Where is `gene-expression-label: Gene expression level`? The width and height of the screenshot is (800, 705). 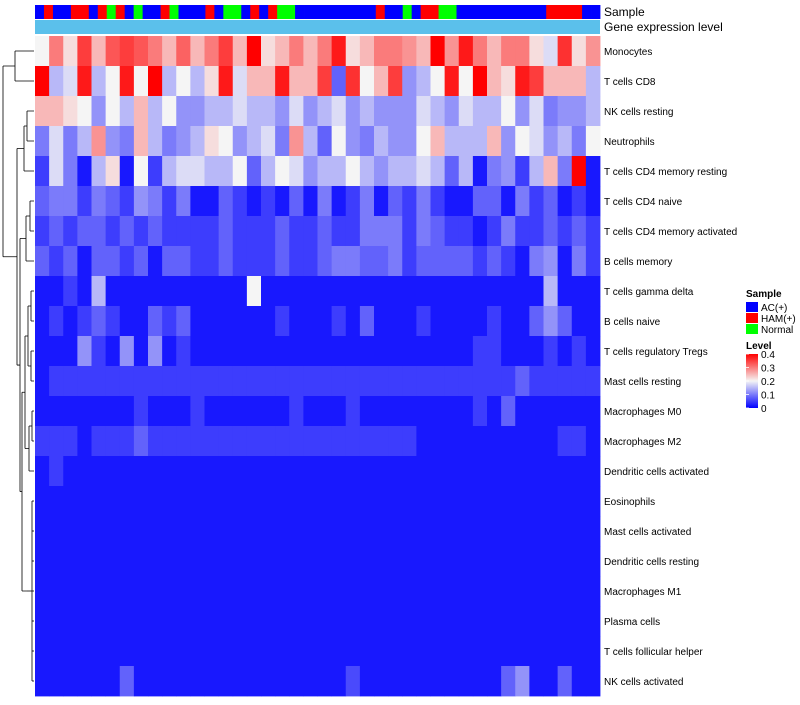 gene-expression-label: Gene expression level is located at coordinates (663, 27).